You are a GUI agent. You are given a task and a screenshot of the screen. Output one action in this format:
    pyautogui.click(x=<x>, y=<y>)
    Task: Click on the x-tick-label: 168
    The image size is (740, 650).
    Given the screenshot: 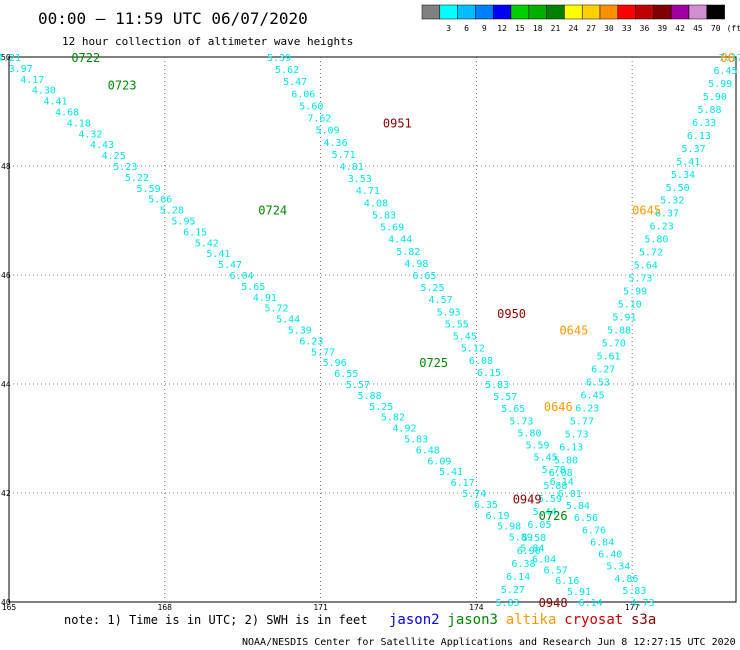 What is the action you would take?
    pyautogui.click(x=165, y=607)
    